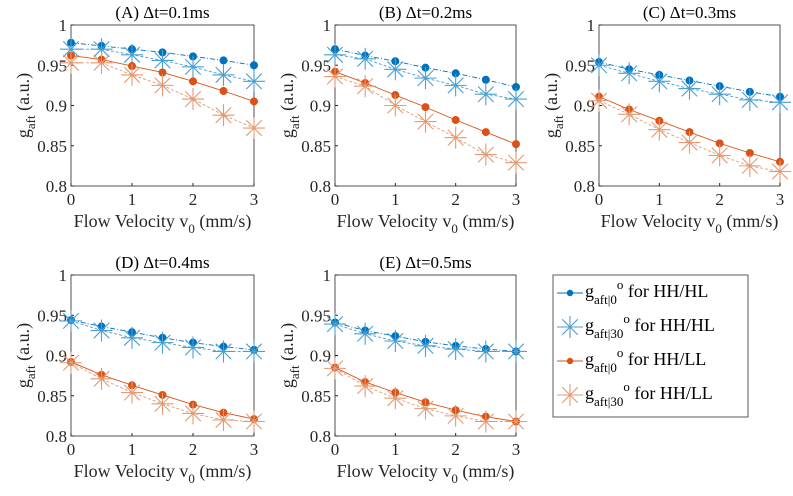 The image size is (793, 496). Describe the element at coordinates (671, 393) in the screenshot. I see `legend-label-rest: for HH/LL` at that location.